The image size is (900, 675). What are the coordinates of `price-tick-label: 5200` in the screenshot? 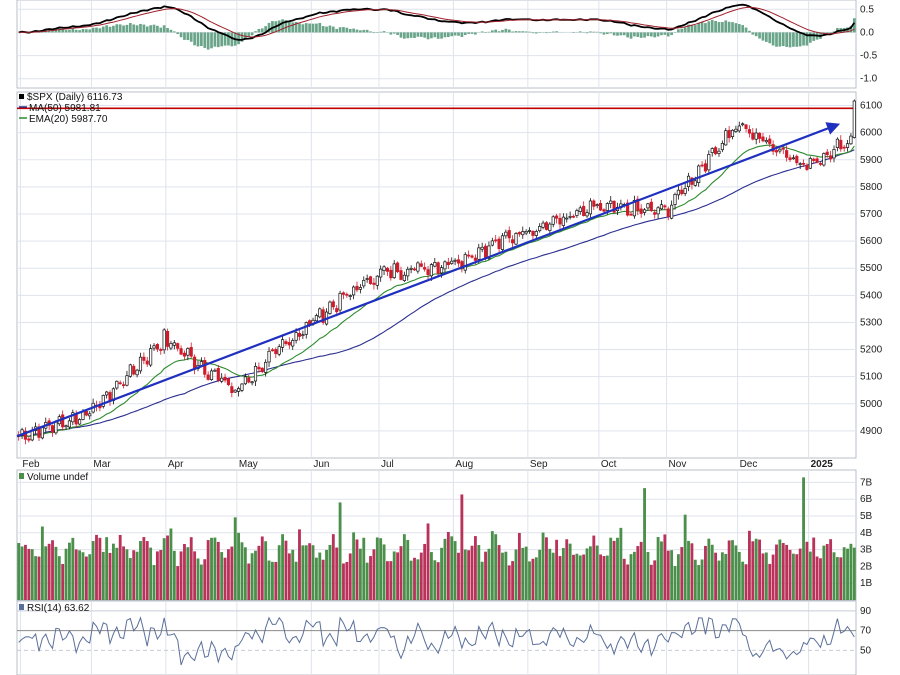 It's located at (871, 350).